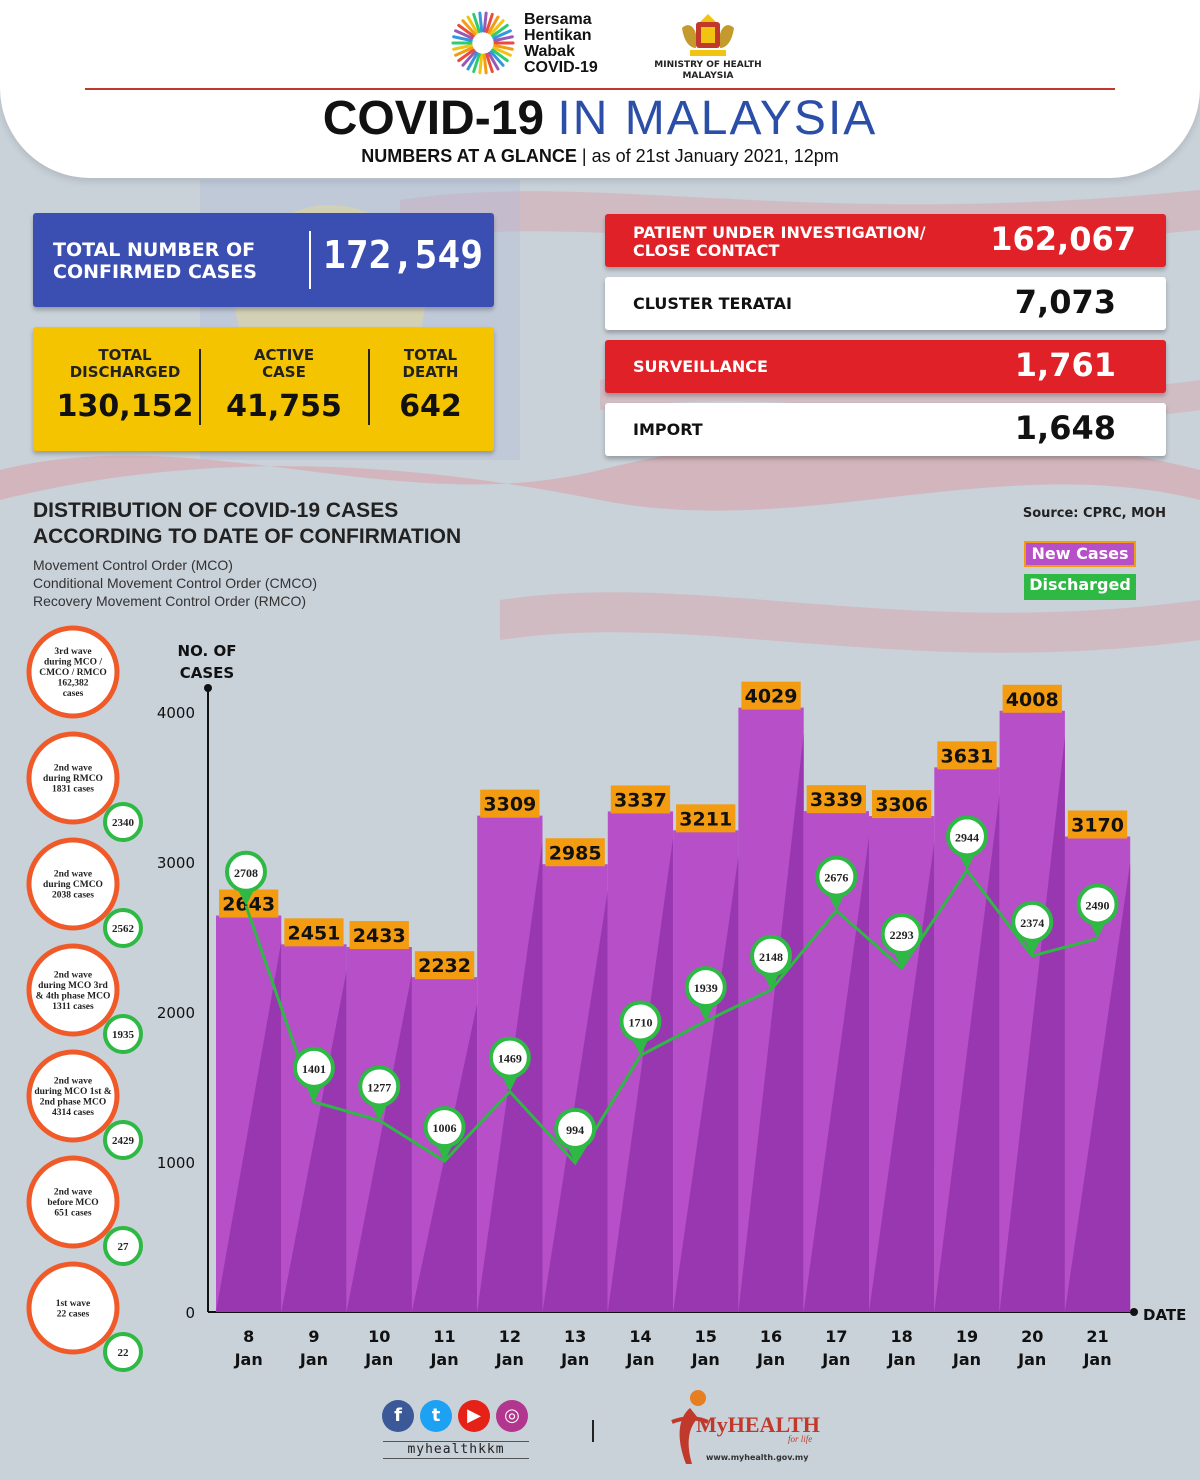  Describe the element at coordinates (208, 688) in the screenshot. I see `y-axis-end` at that location.